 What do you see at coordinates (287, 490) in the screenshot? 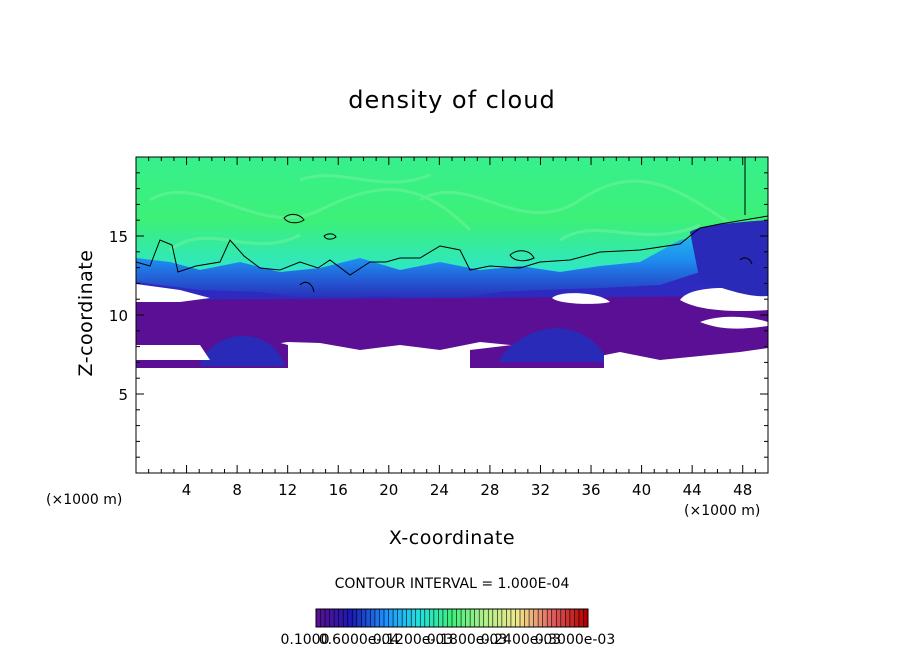
I see `x-tick-label: 12` at bounding box center [287, 490].